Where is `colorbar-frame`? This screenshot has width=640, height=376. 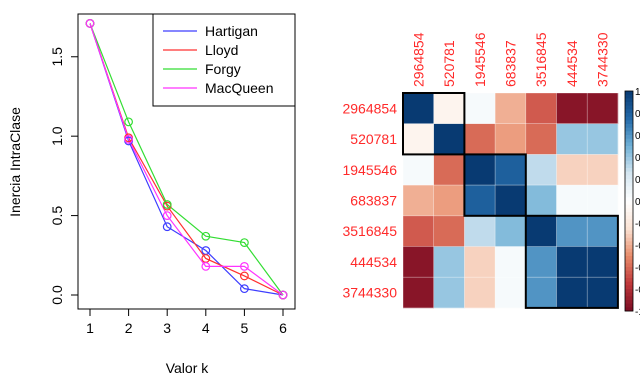 colorbar-frame is located at coordinates (629, 201).